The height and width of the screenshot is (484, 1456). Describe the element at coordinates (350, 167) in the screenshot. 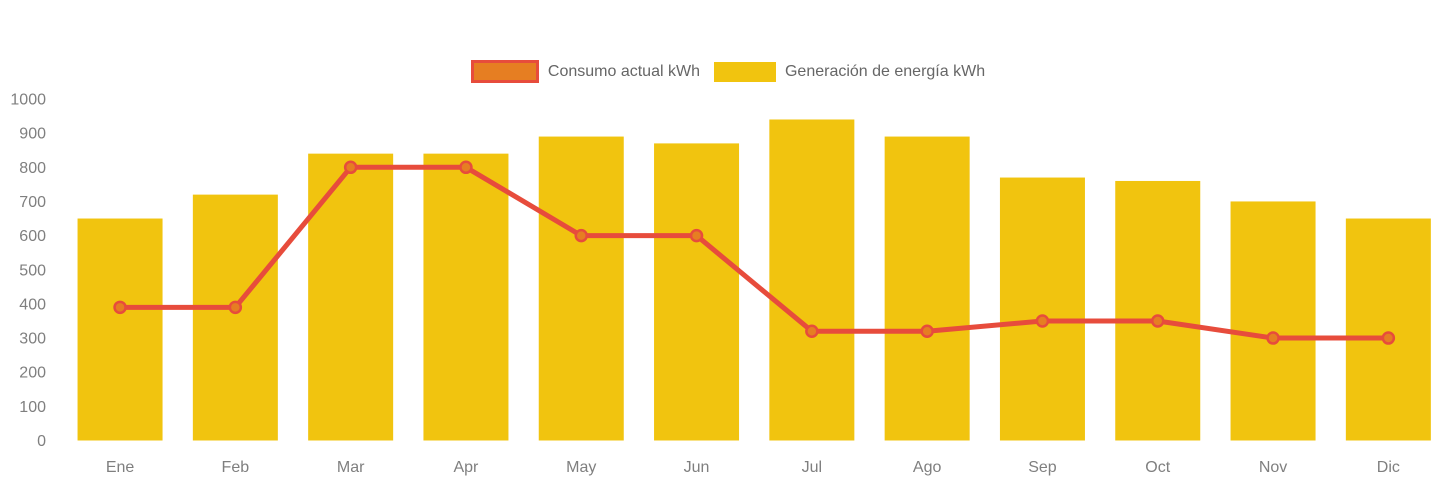

I see `point-mar` at that location.